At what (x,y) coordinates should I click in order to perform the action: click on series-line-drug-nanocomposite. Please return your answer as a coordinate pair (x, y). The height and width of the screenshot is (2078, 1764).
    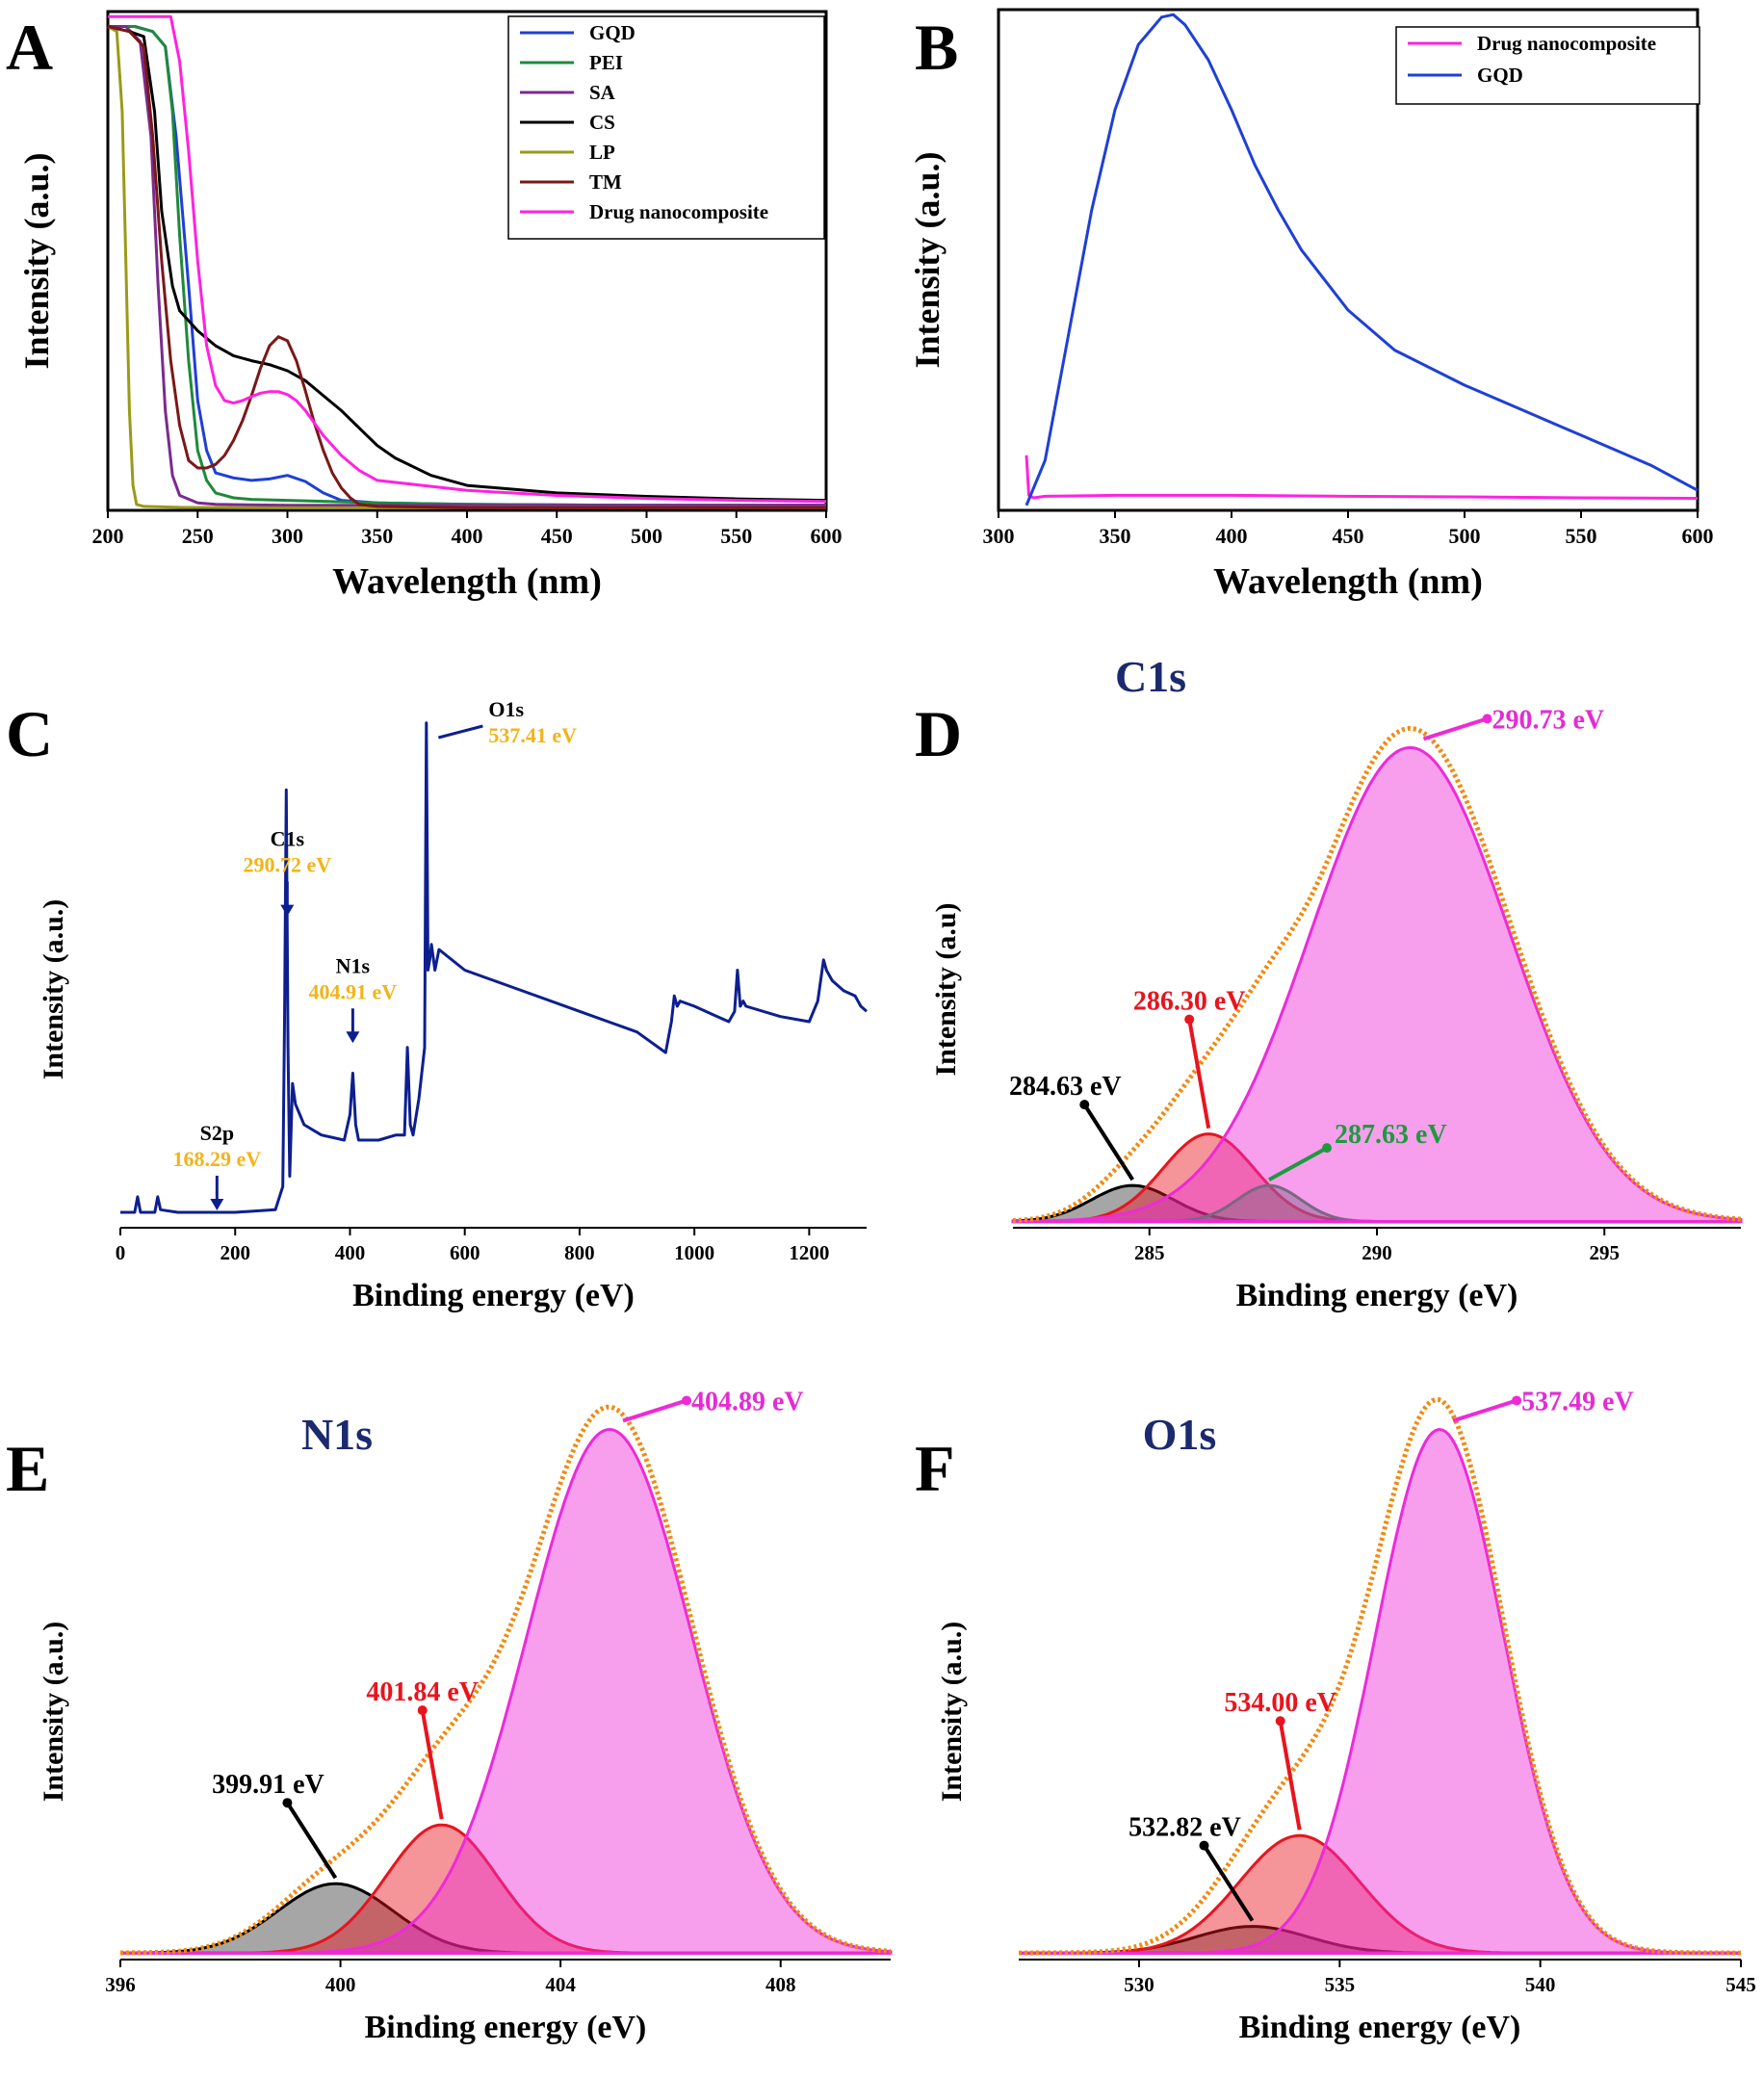
    Looking at the image, I should click on (467, 259).